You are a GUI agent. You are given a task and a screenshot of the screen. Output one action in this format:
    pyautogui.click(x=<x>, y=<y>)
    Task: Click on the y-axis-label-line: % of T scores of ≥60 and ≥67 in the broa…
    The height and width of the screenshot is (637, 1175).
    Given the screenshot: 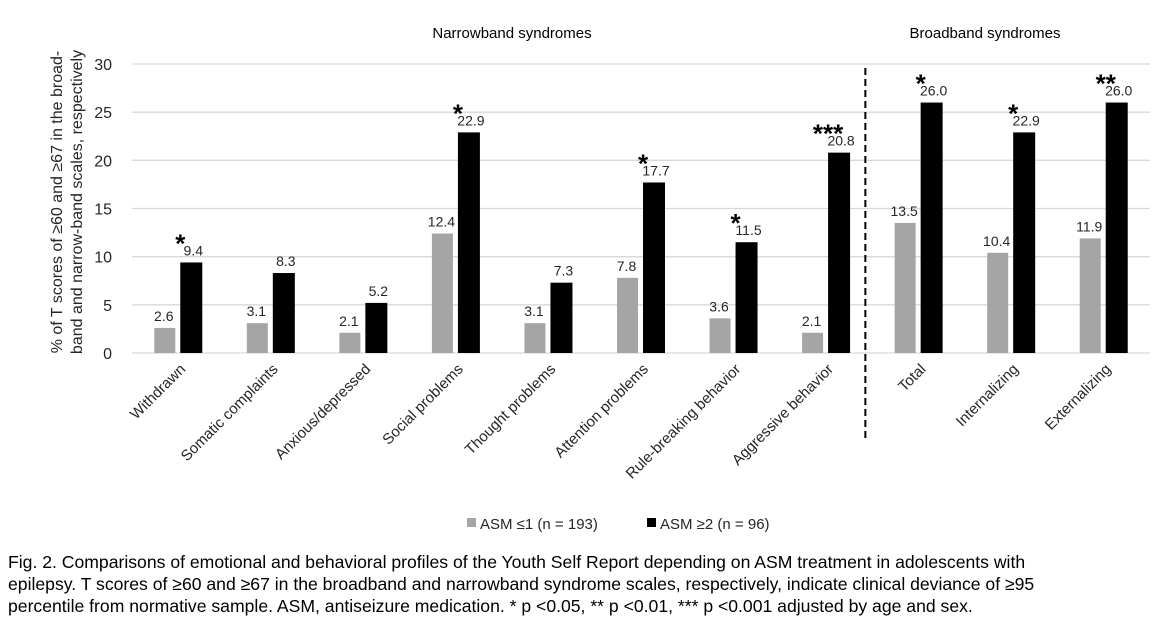 What is the action you would take?
    pyautogui.click(x=57, y=202)
    